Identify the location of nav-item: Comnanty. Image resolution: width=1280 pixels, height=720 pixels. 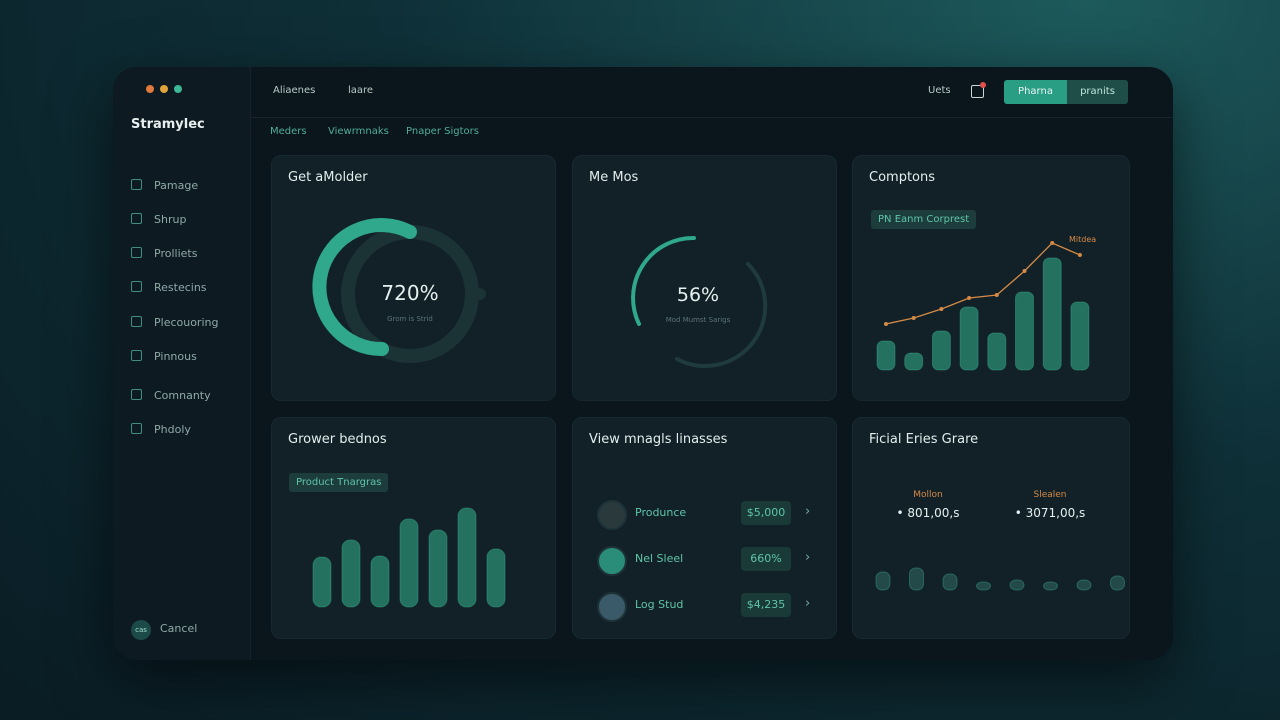
(171, 395).